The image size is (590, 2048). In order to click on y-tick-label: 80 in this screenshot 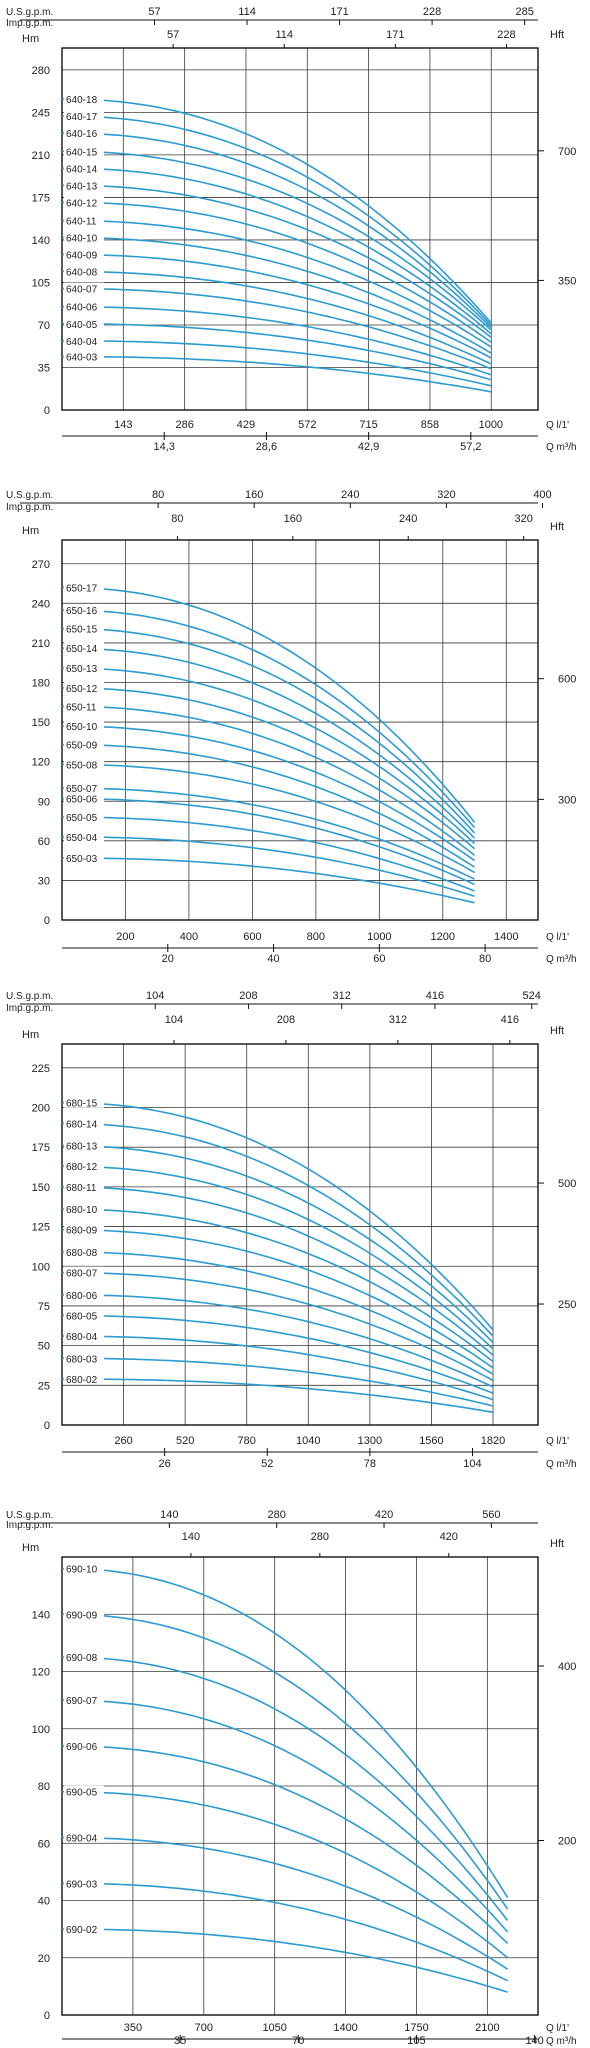, I will do `click(44, 1787)`.